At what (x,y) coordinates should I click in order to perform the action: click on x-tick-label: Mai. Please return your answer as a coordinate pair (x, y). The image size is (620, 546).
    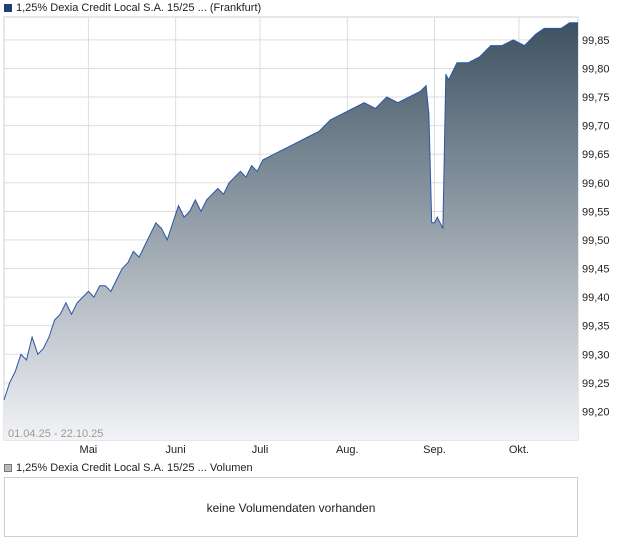
    Looking at the image, I should click on (89, 450).